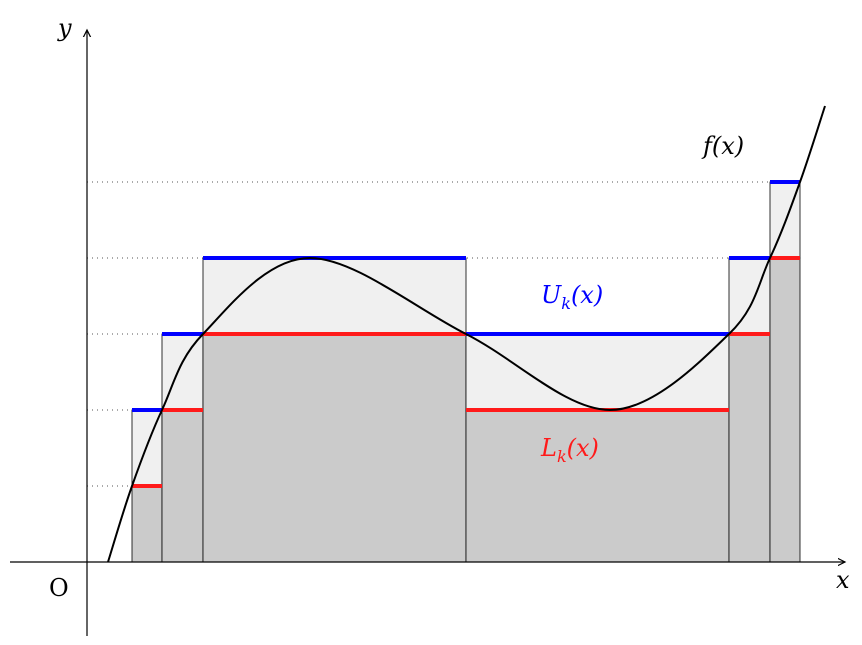 This screenshot has width=862, height=645. I want to click on origin-label: O, so click(59, 588).